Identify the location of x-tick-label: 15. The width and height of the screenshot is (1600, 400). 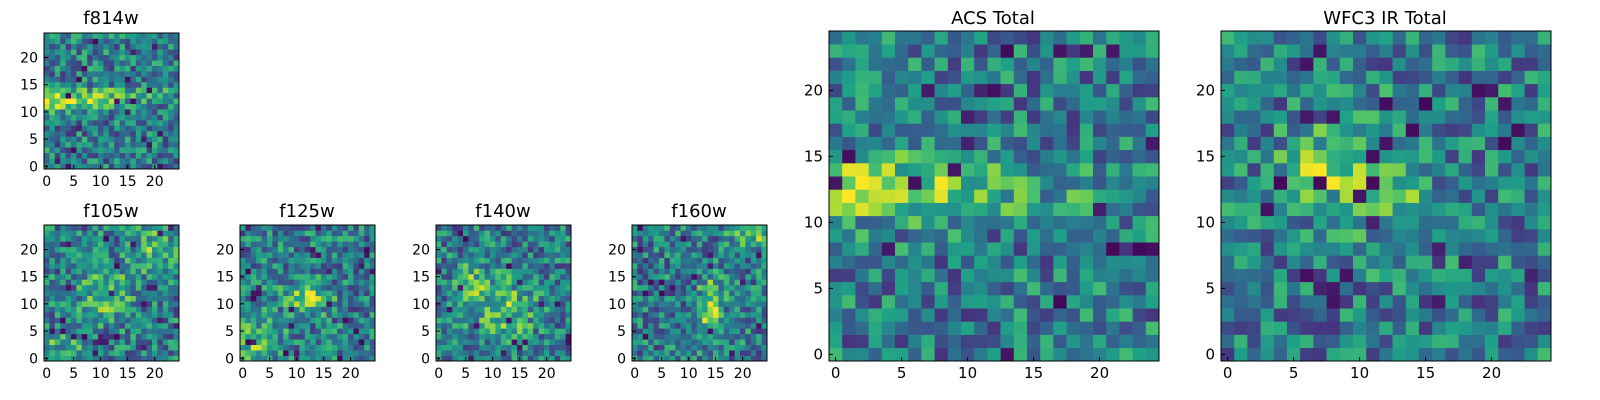
(716, 374).